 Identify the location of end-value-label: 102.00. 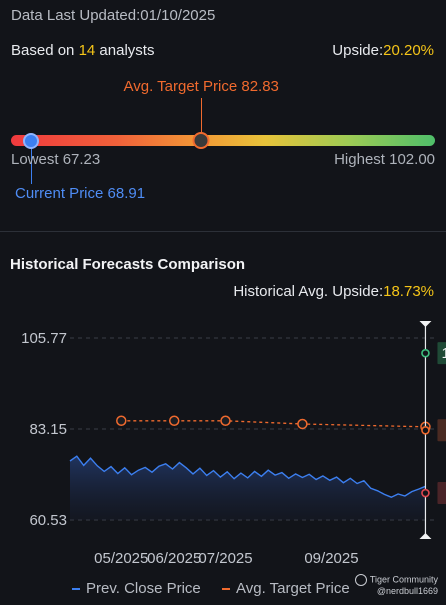
(444, 353).